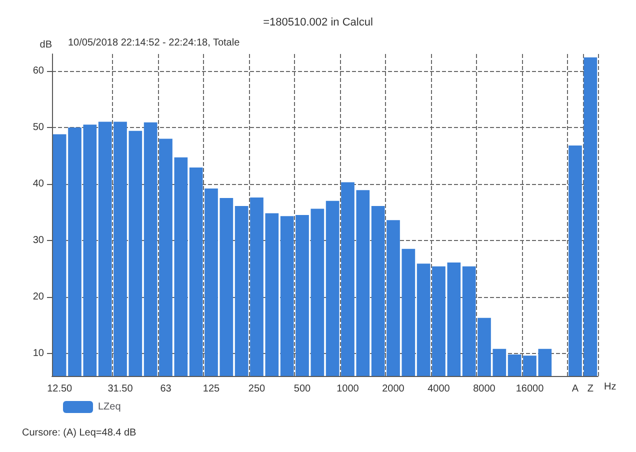  Describe the element at coordinates (575, 389) in the screenshot. I see `x-tick-label: A` at that location.